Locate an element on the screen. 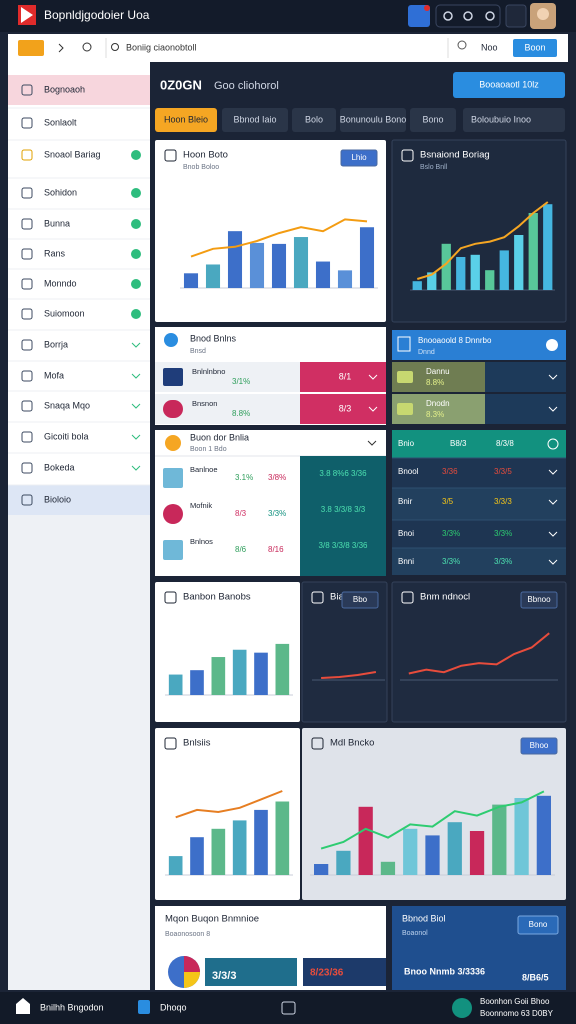  tab-label: Bonunoulu Bono is located at coordinates (373, 119).